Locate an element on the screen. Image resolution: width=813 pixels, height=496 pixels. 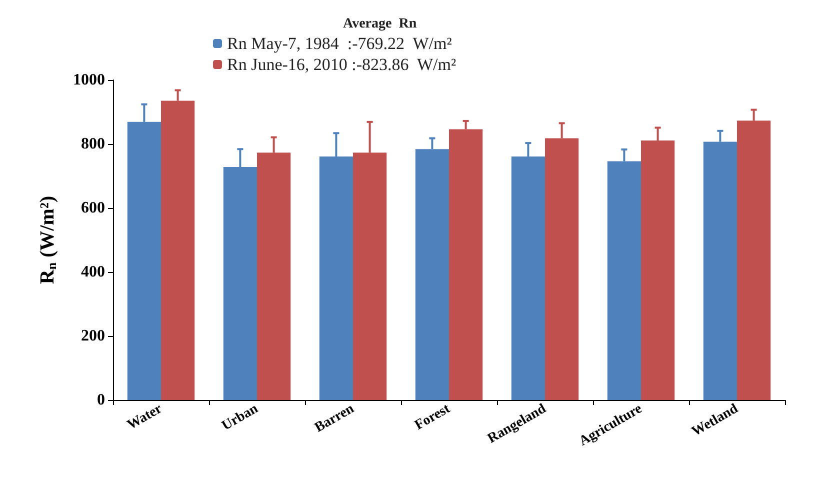
y-axis-title: Rn (W/m²) is located at coordinates (47, 240).